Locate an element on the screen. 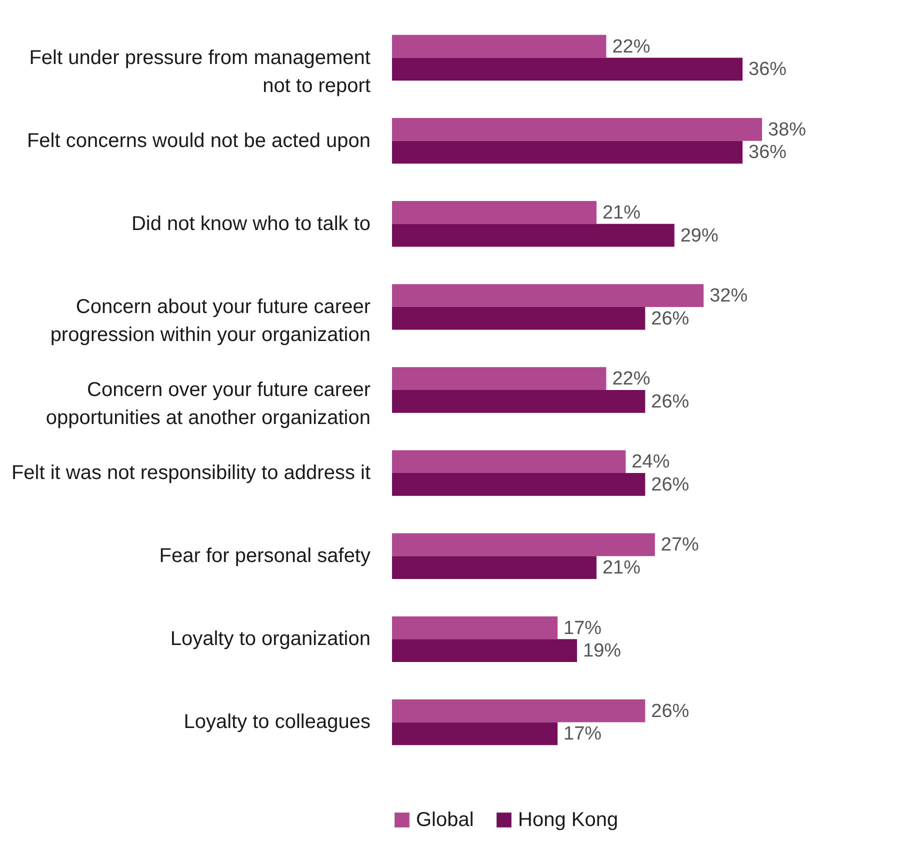 Image resolution: width=902 pixels, height=861 pixels. y-tick-label: Felt under pressure from management not to report is located at coordinates (200, 71).